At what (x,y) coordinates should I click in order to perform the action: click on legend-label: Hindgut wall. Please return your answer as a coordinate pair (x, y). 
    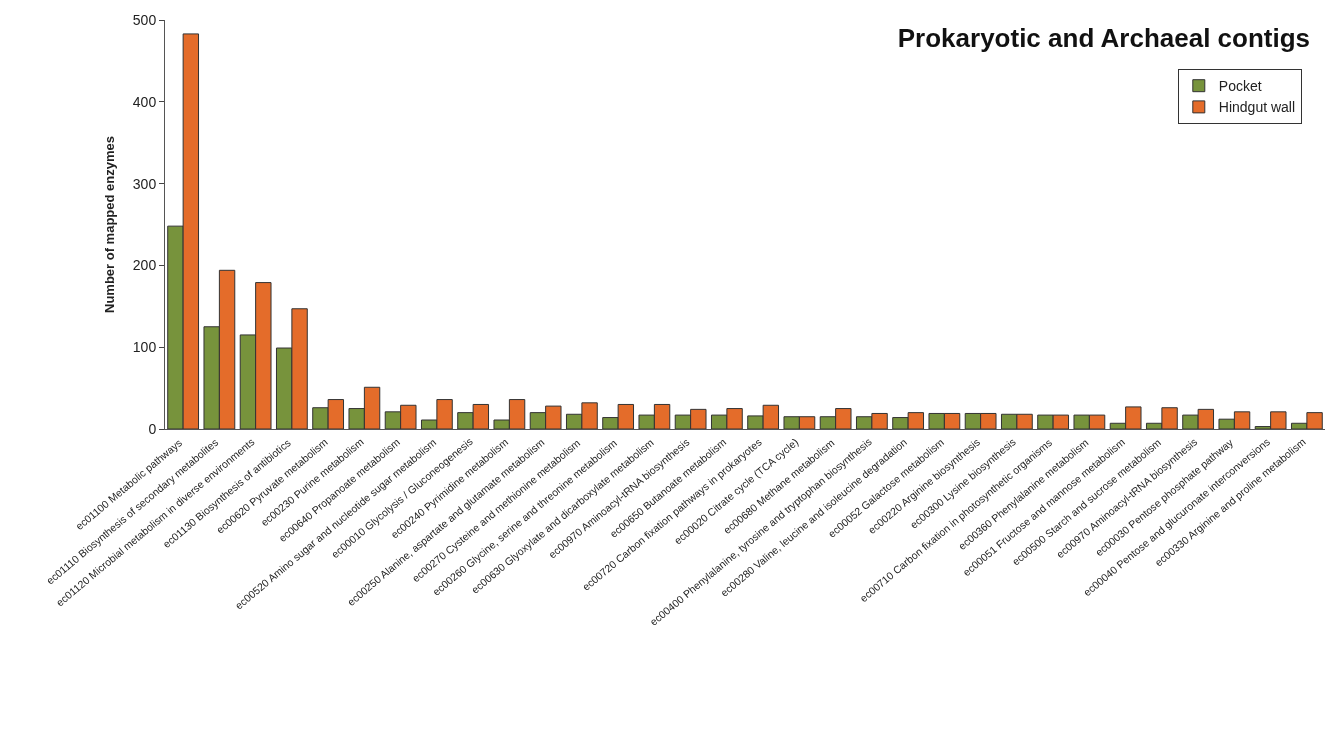
    Looking at the image, I should click on (1257, 107).